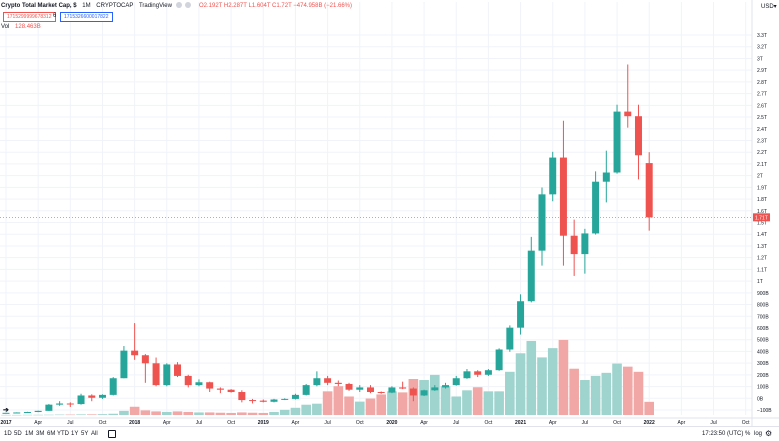 Image resolution: width=779 pixels, height=441 pixels. I want to click on price-tick-label: 0B, so click(760, 399).